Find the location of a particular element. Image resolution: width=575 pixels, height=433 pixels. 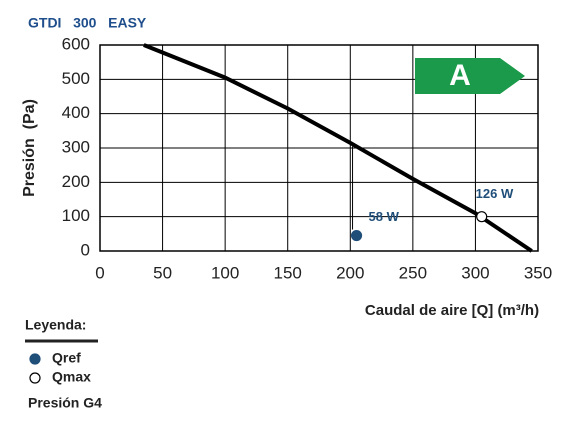

point-label: 126 W is located at coordinates (495, 193).